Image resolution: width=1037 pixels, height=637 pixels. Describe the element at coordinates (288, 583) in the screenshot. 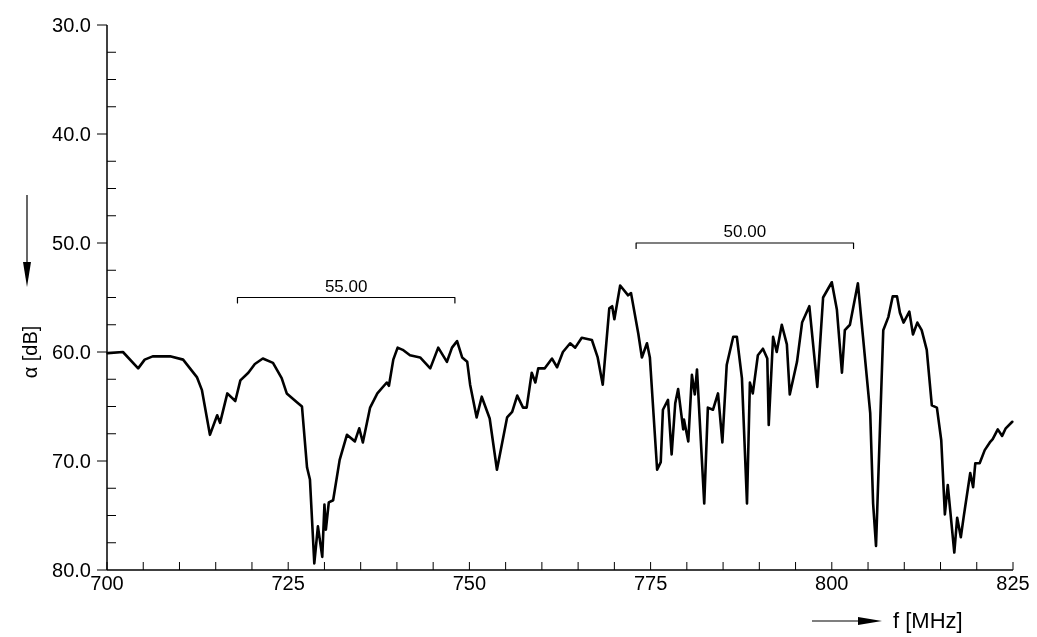

I see `x-tick-label: 725` at that location.